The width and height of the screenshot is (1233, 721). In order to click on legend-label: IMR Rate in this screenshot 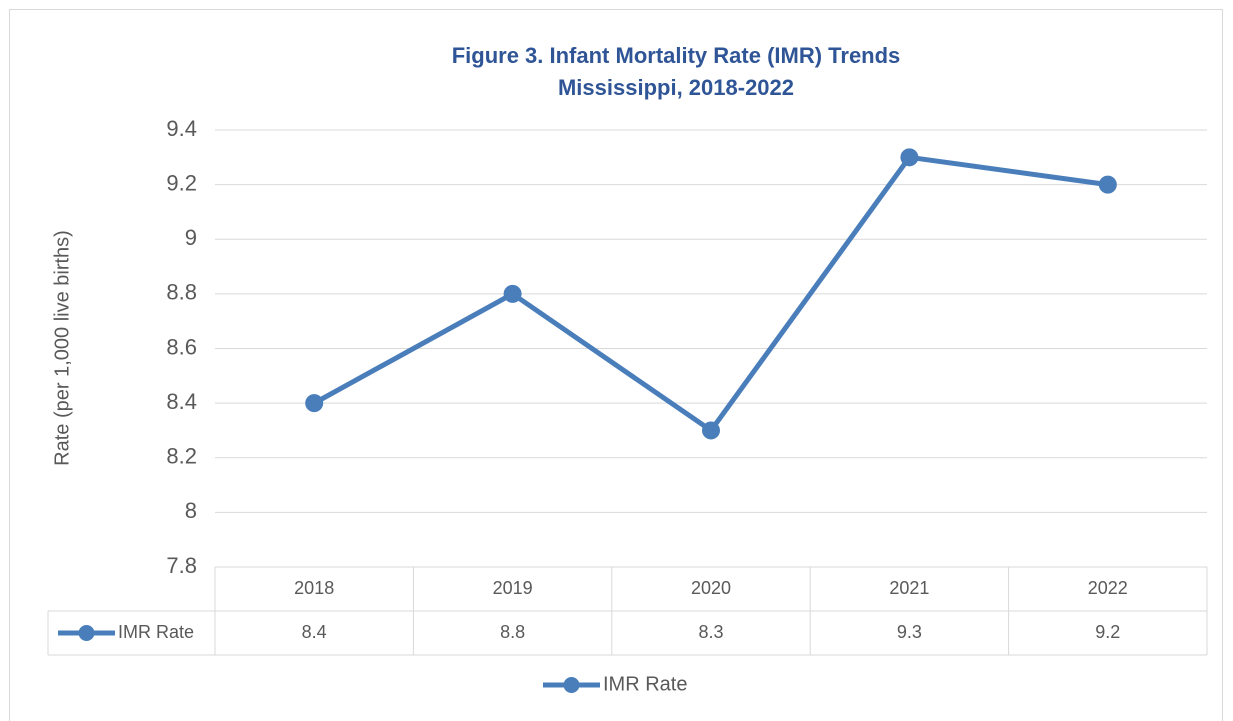, I will do `click(645, 684)`.